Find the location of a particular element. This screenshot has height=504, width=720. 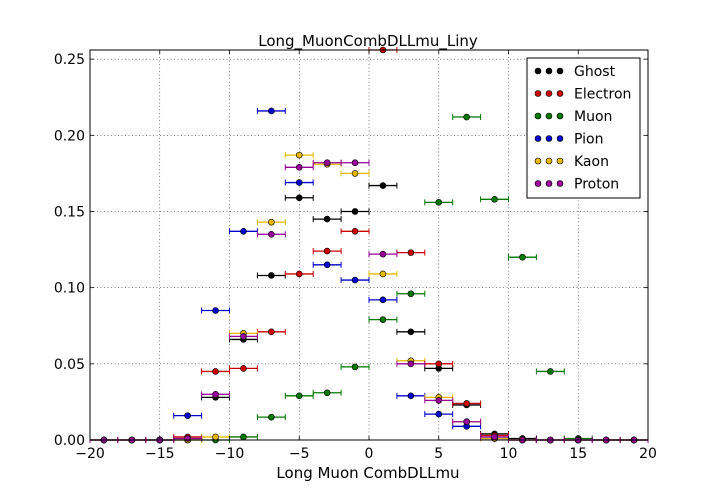

x-tick-label: −15 is located at coordinates (160, 454).